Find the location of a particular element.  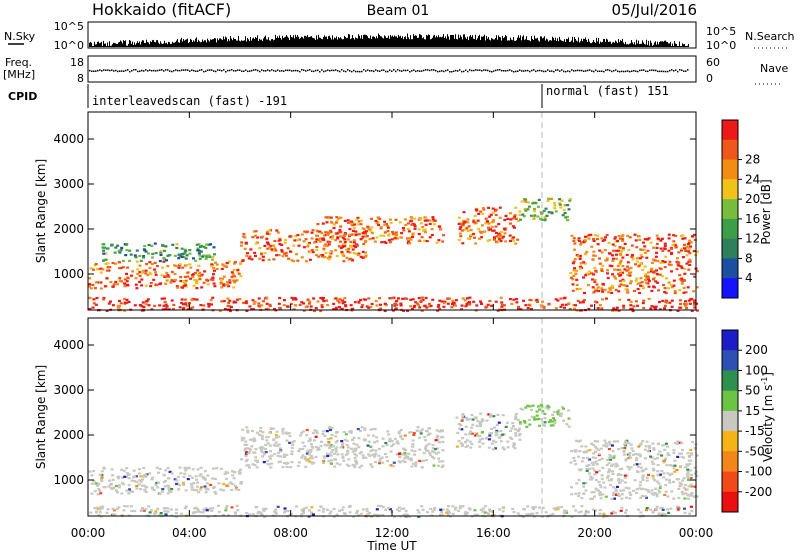

power-colorbar-tick-label: 24 is located at coordinates (752, 179).